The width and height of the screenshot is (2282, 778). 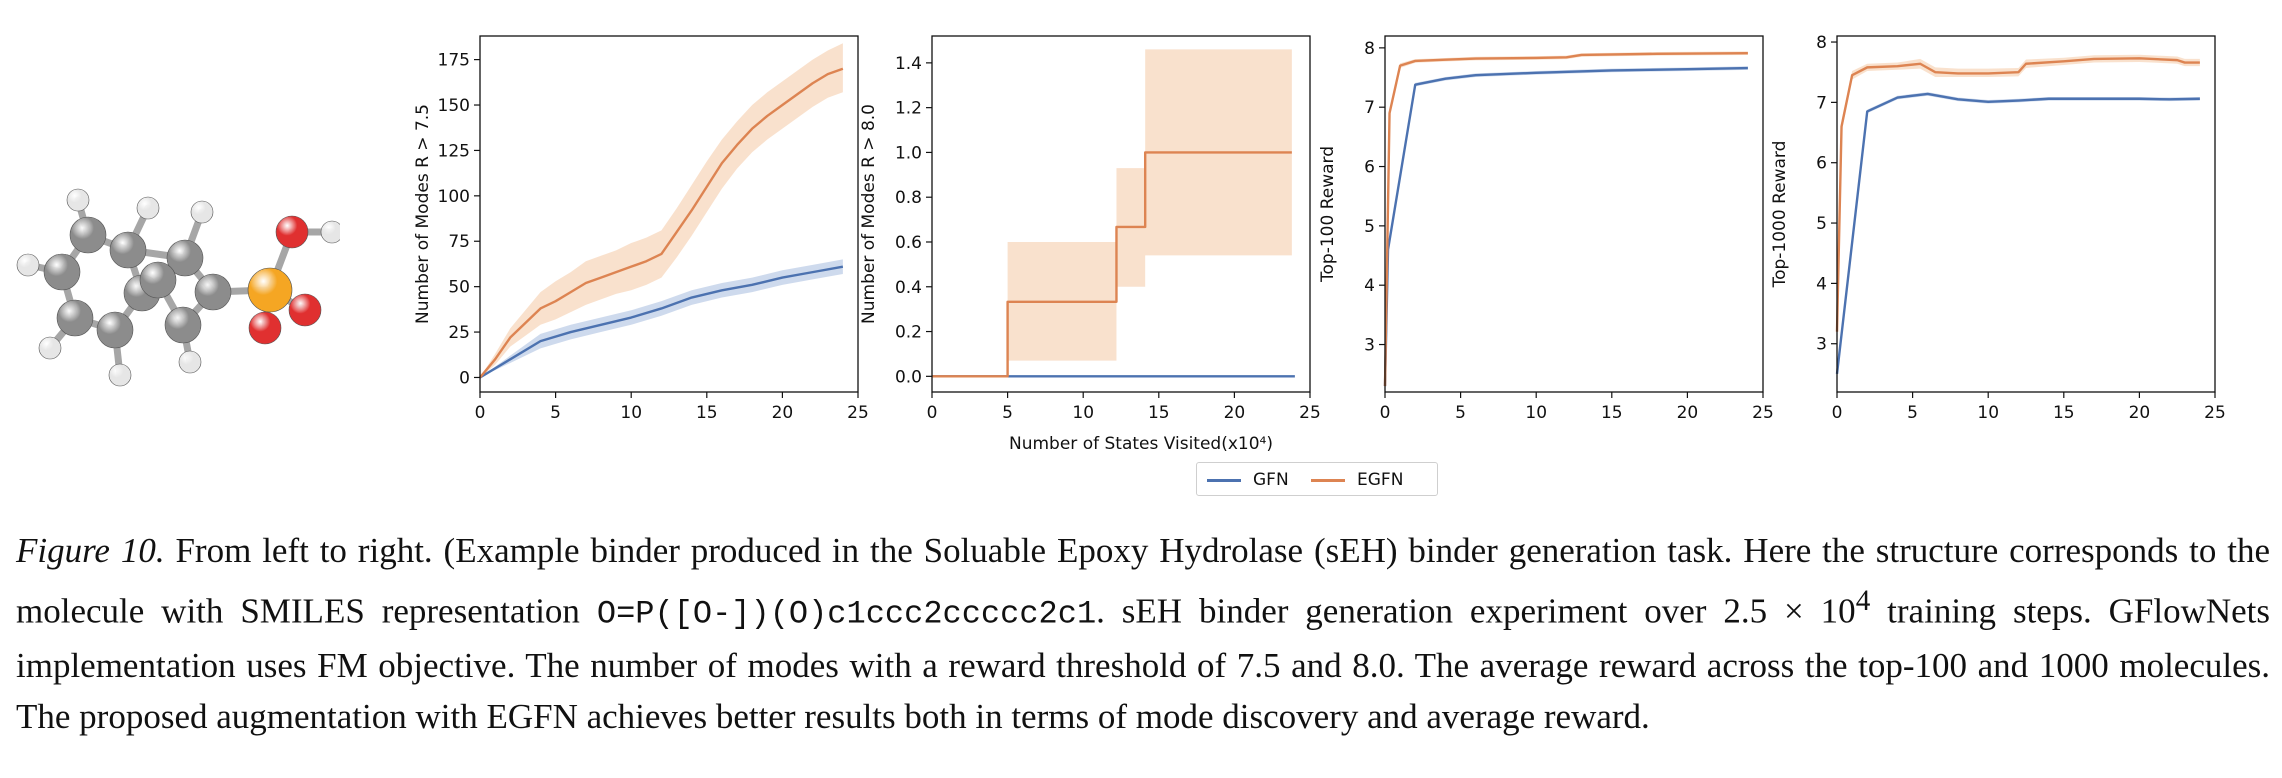 What do you see at coordinates (908, 64) in the screenshot?
I see `y-tick-label: 1.4` at bounding box center [908, 64].